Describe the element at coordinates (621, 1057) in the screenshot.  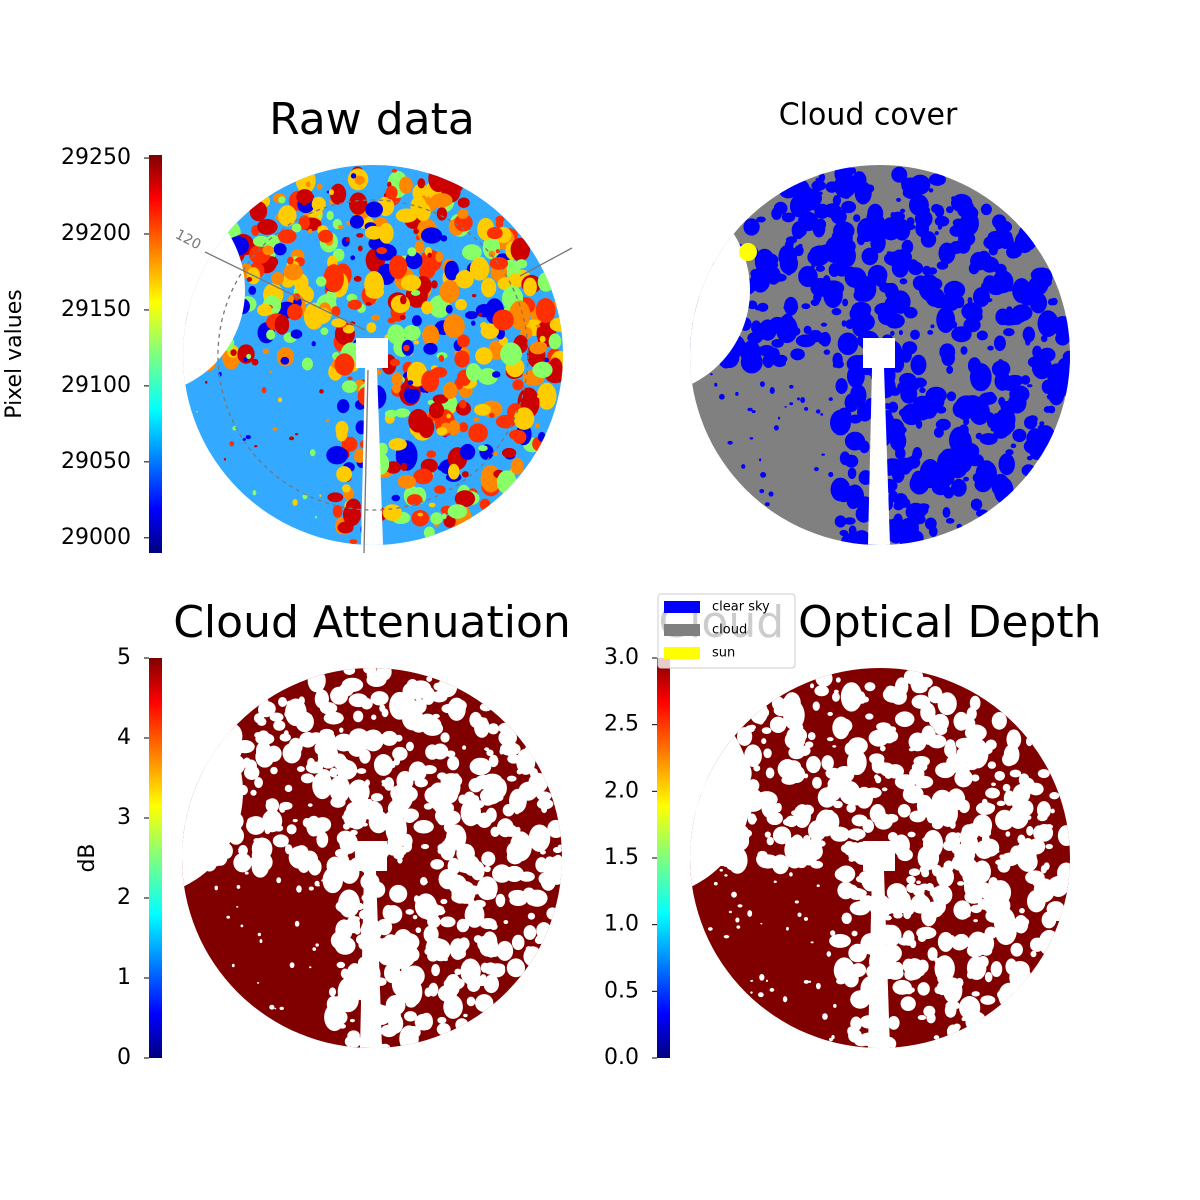
I see `colorbar-tick-label: 0.0` at that location.